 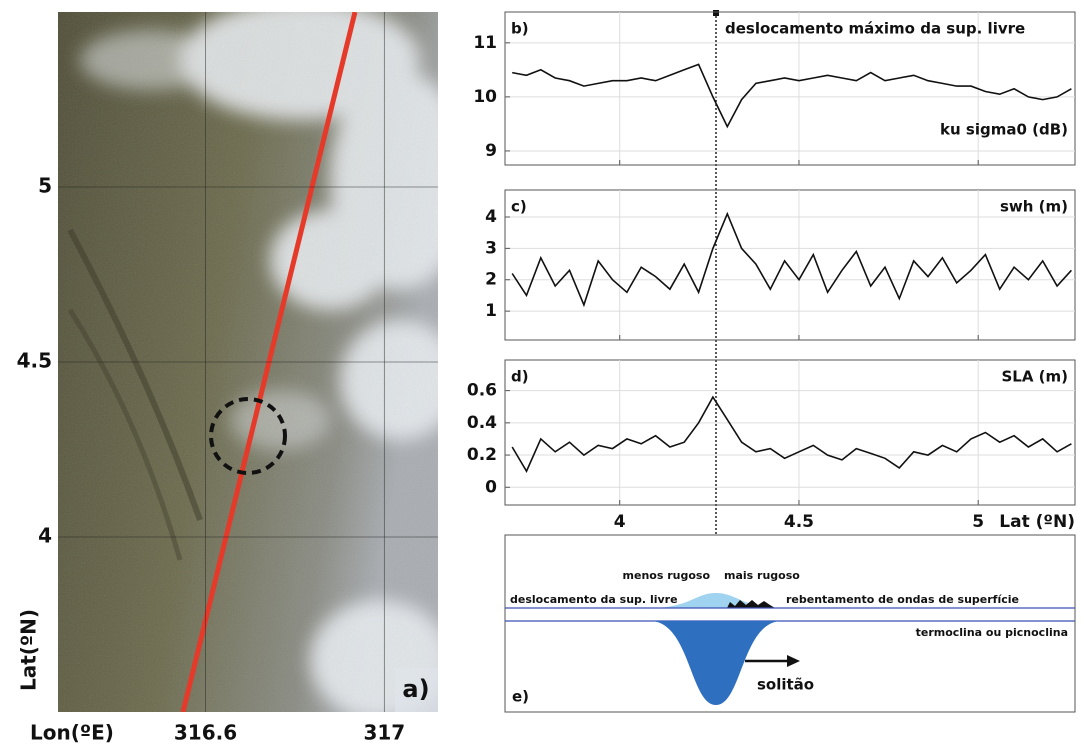 What do you see at coordinates (793, 661) in the screenshot?
I see `arrow-head` at bounding box center [793, 661].